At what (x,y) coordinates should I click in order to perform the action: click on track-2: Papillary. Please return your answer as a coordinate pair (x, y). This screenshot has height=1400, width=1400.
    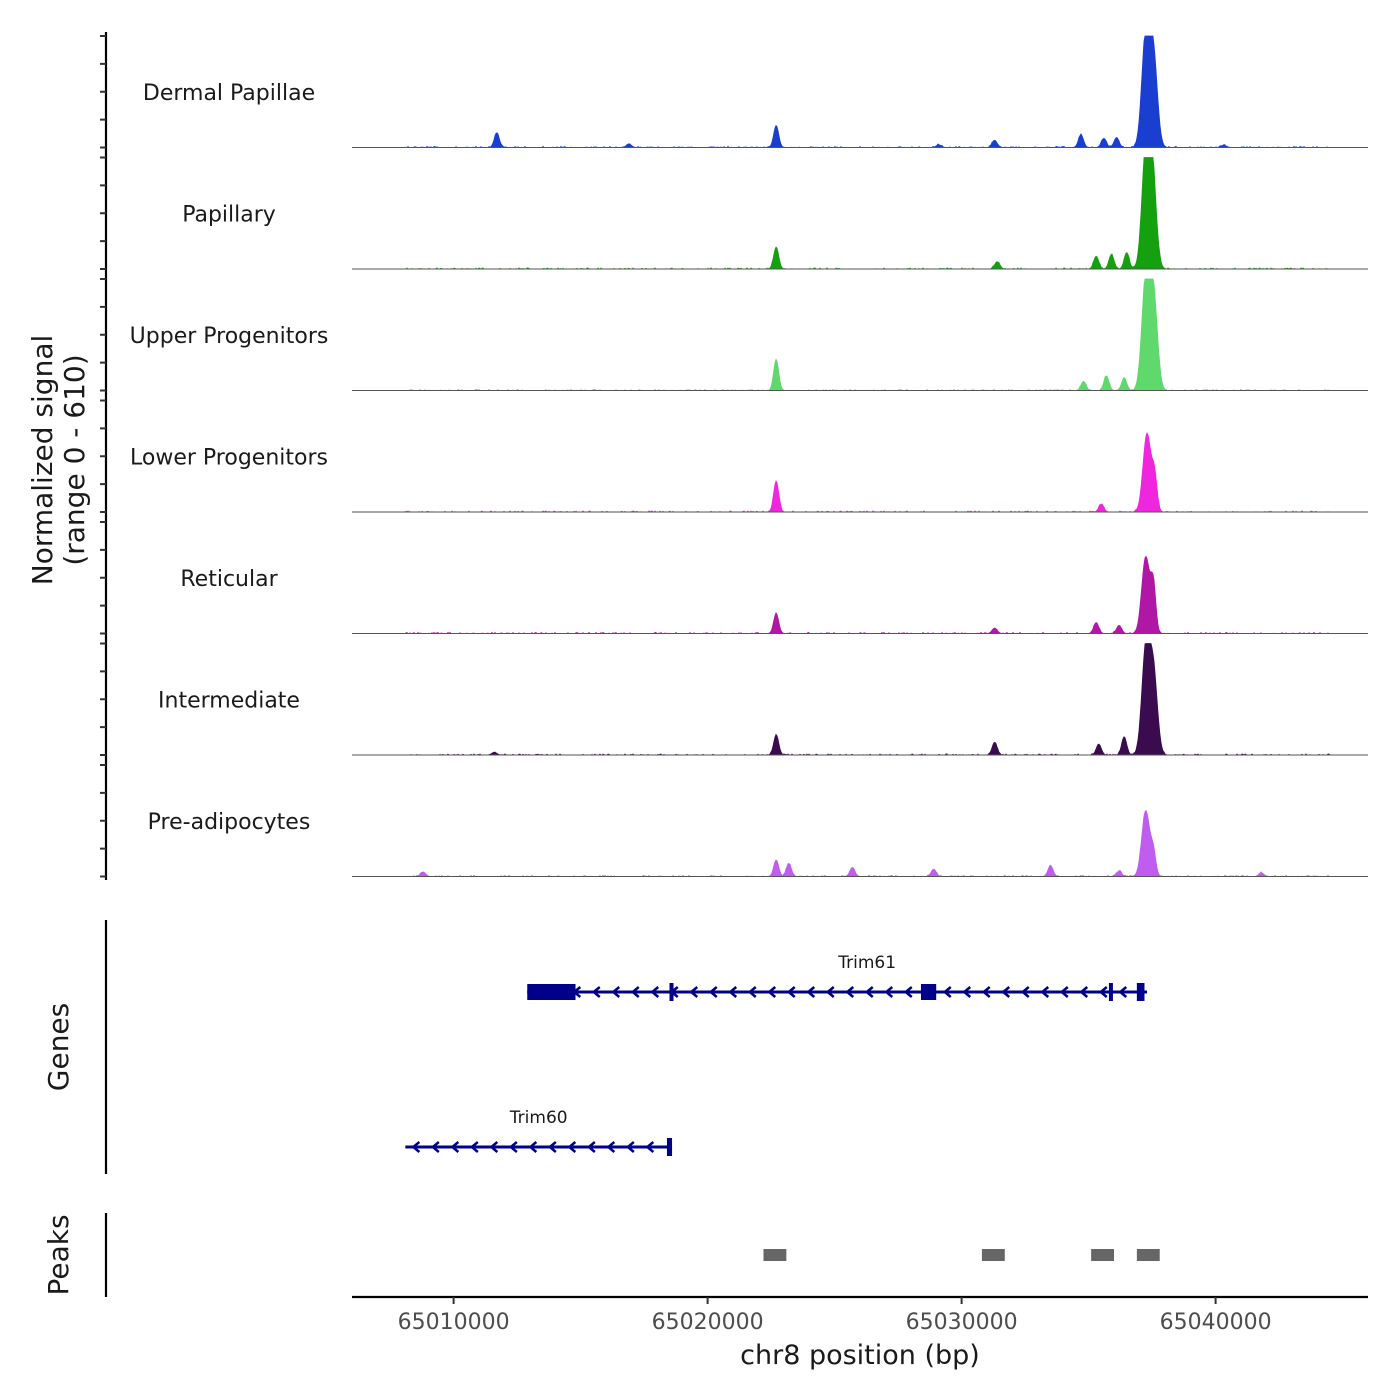
    Looking at the image, I should click on (775, 213).